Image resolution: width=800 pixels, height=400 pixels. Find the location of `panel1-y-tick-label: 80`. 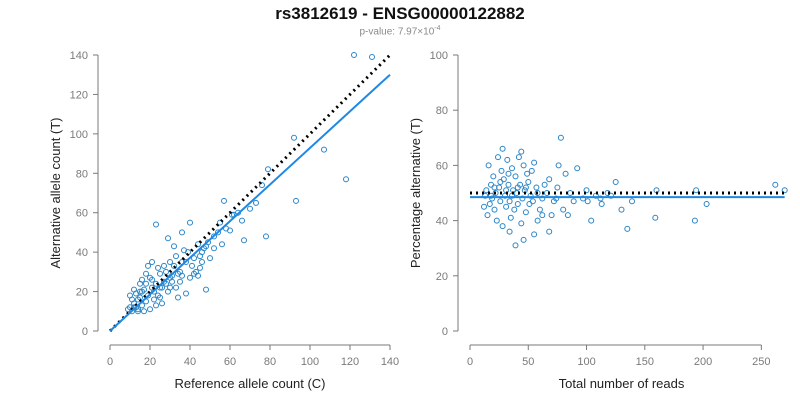

panel1-y-tick-label: 80 is located at coordinates (82, 174).